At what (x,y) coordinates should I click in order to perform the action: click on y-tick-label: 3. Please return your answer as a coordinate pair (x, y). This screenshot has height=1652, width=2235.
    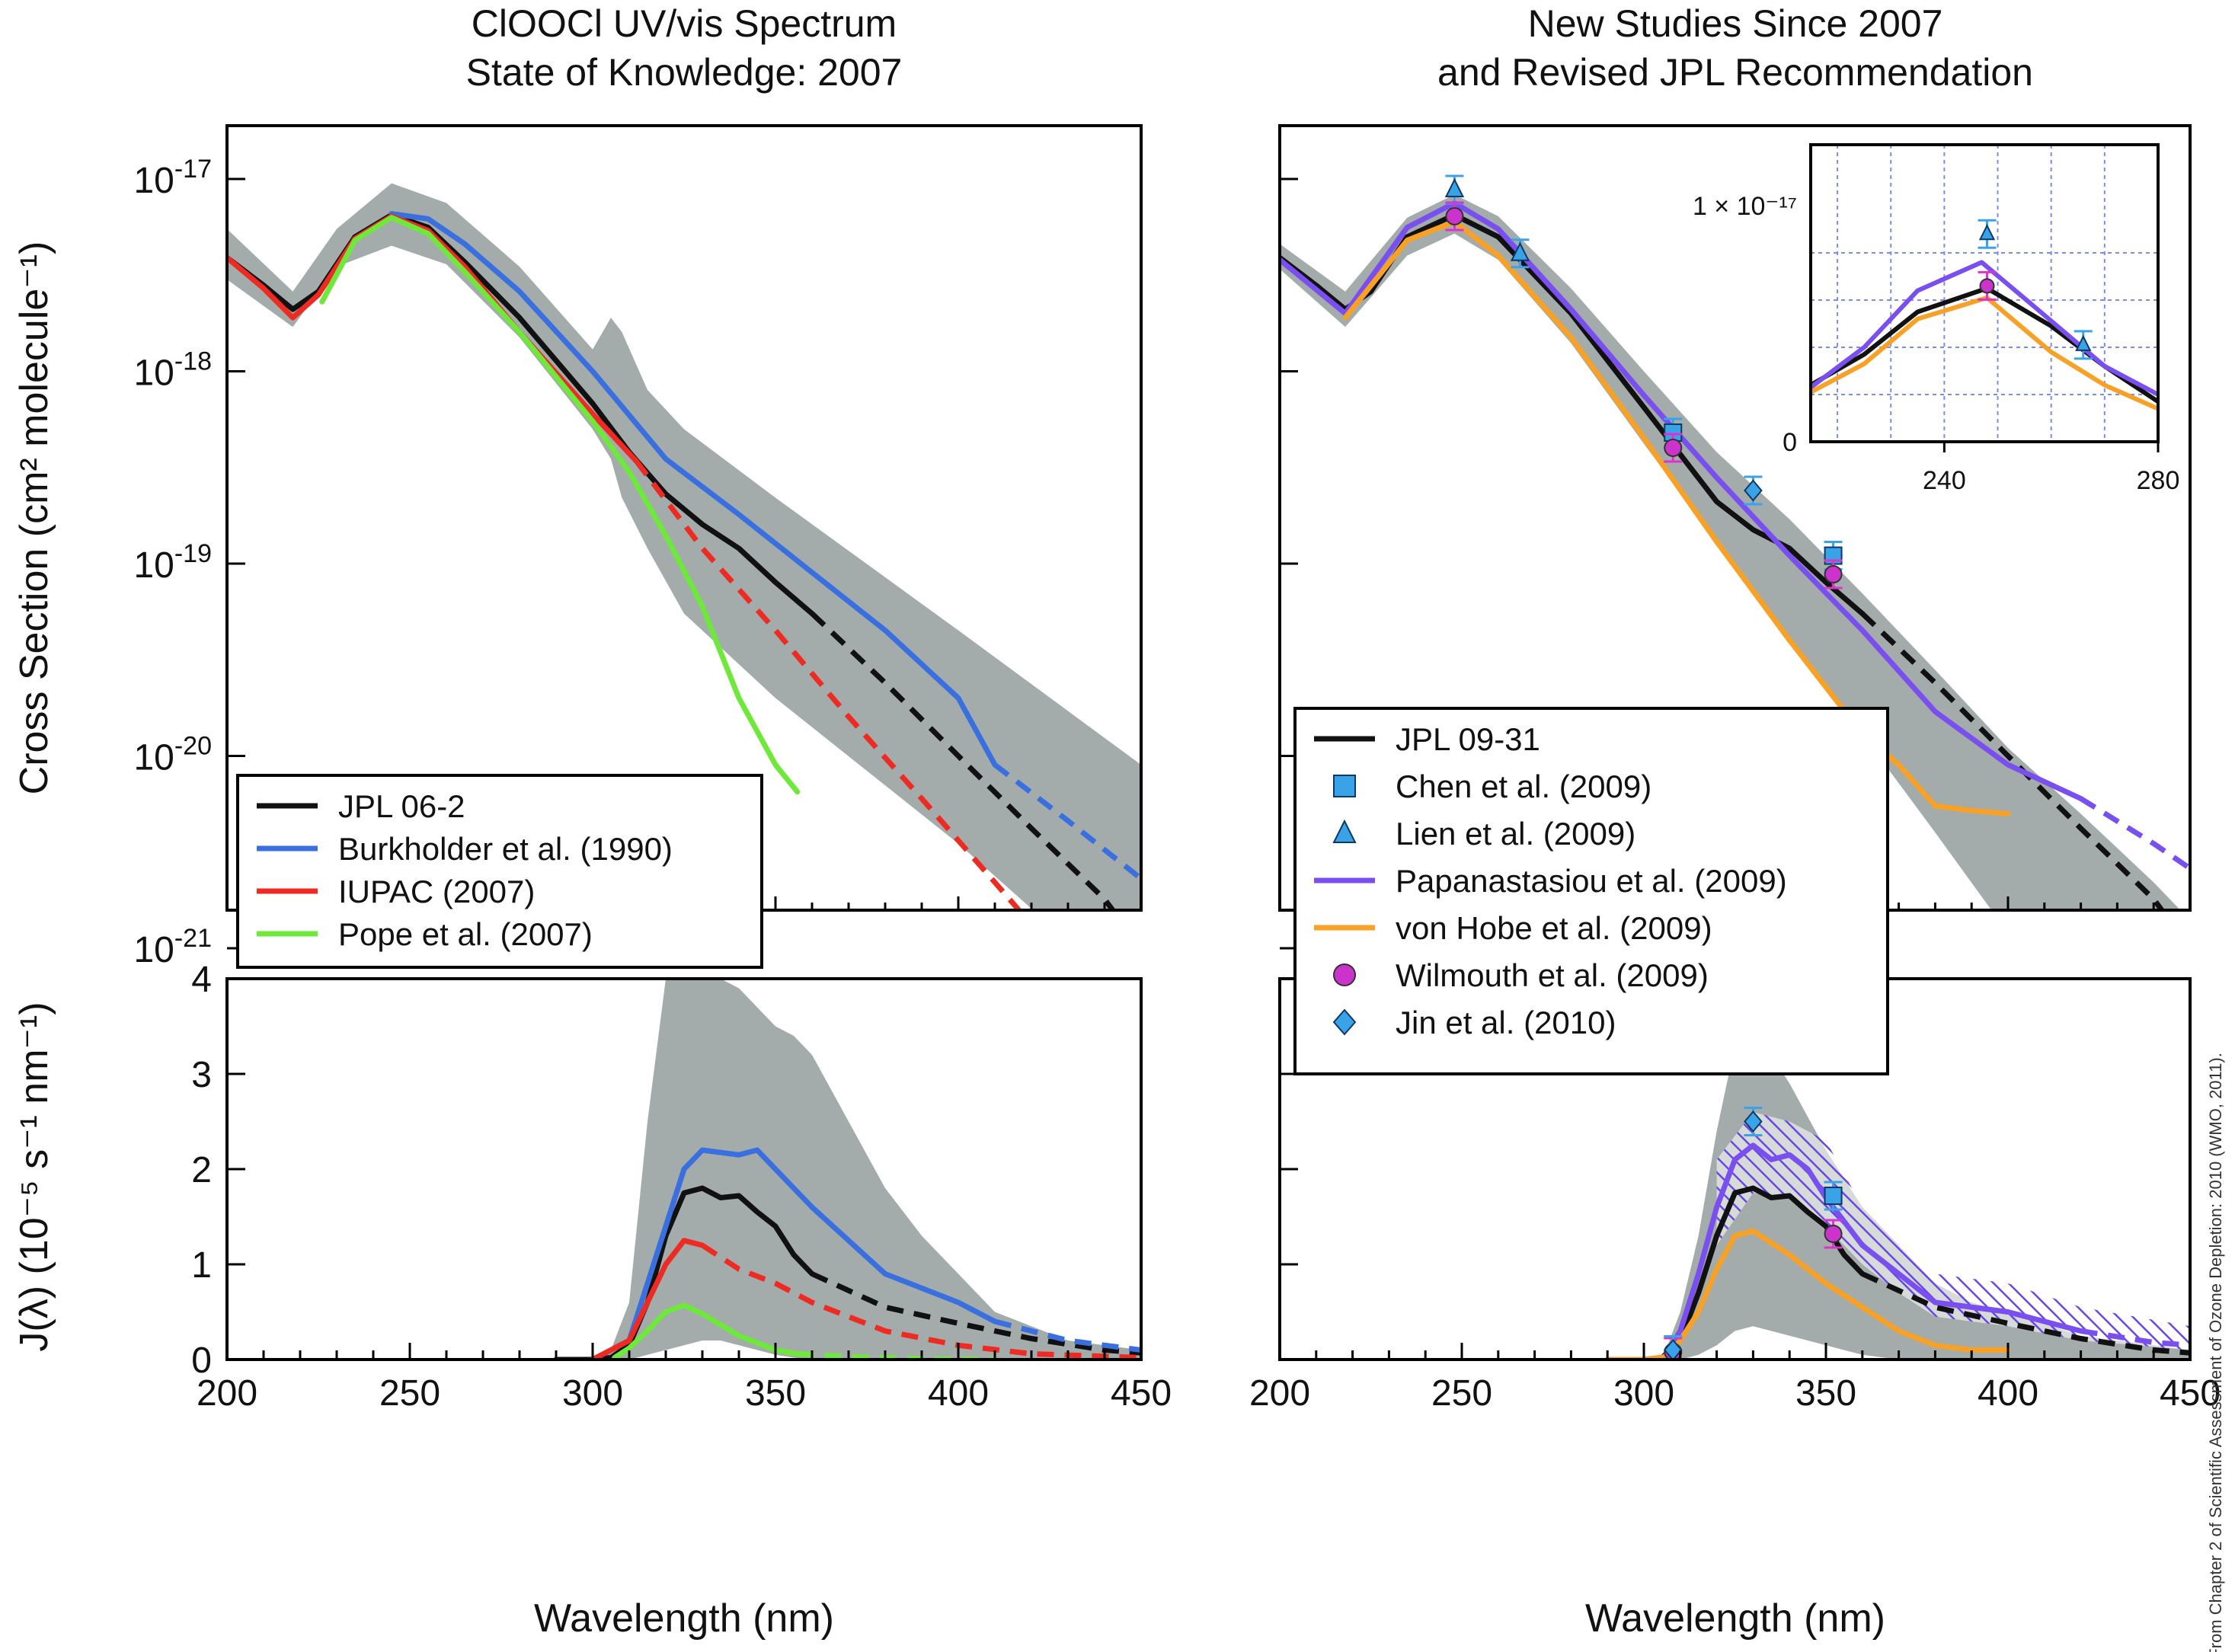
    Looking at the image, I should click on (201, 1075).